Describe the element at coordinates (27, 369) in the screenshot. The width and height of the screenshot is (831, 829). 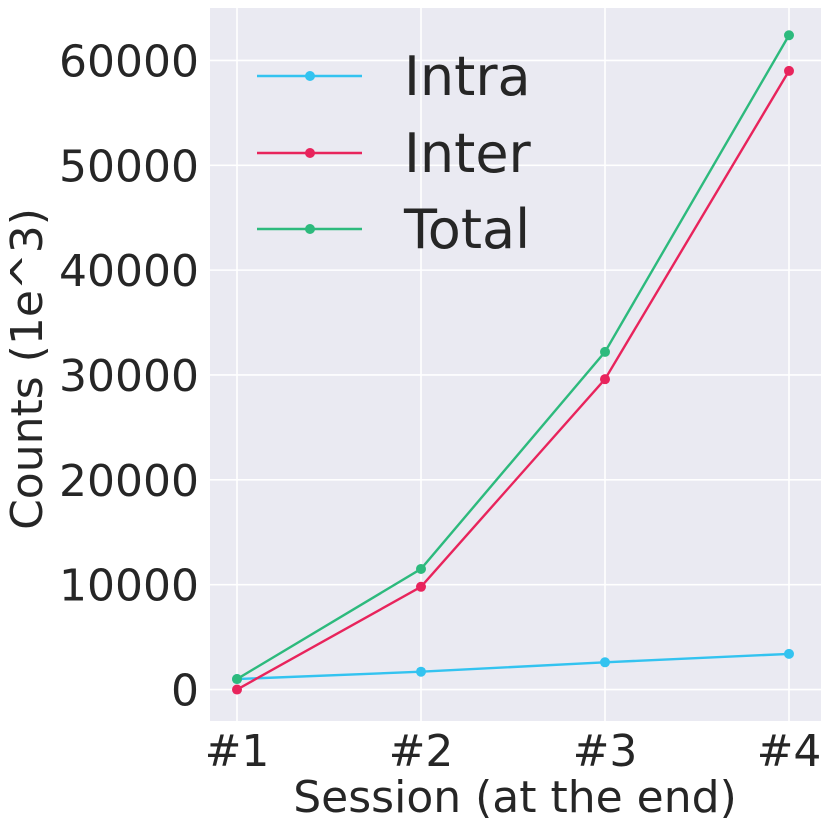
I see `y-axis-label: Counts (1e^3)` at that location.